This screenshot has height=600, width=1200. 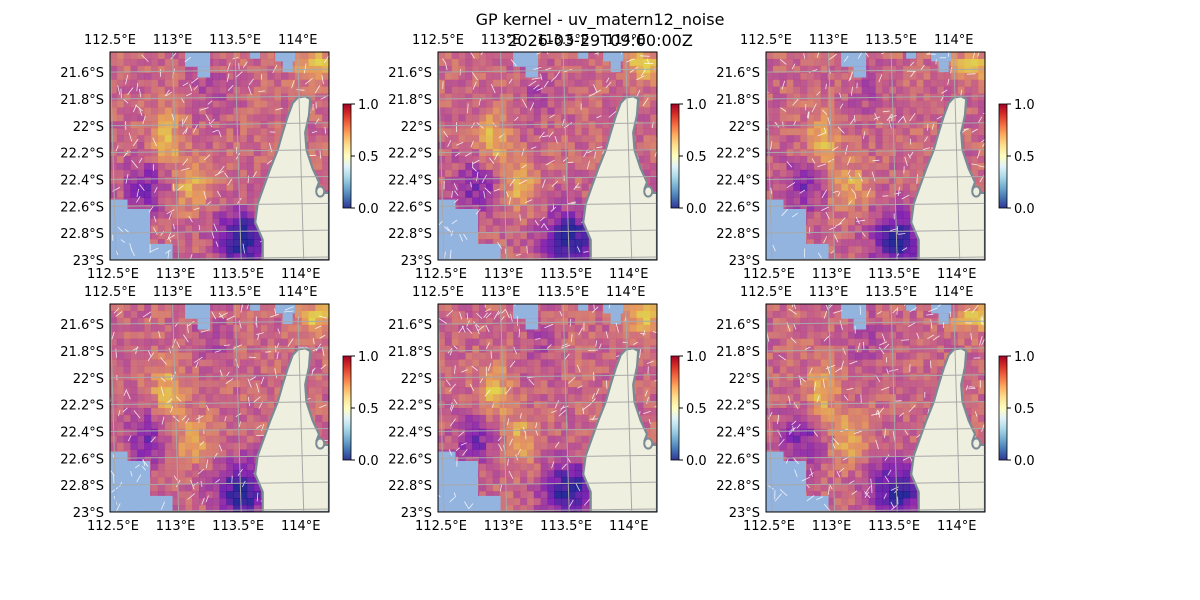 What do you see at coordinates (410, 432) in the screenshot?
I see `lat-tick-label: 22.4°S` at bounding box center [410, 432].